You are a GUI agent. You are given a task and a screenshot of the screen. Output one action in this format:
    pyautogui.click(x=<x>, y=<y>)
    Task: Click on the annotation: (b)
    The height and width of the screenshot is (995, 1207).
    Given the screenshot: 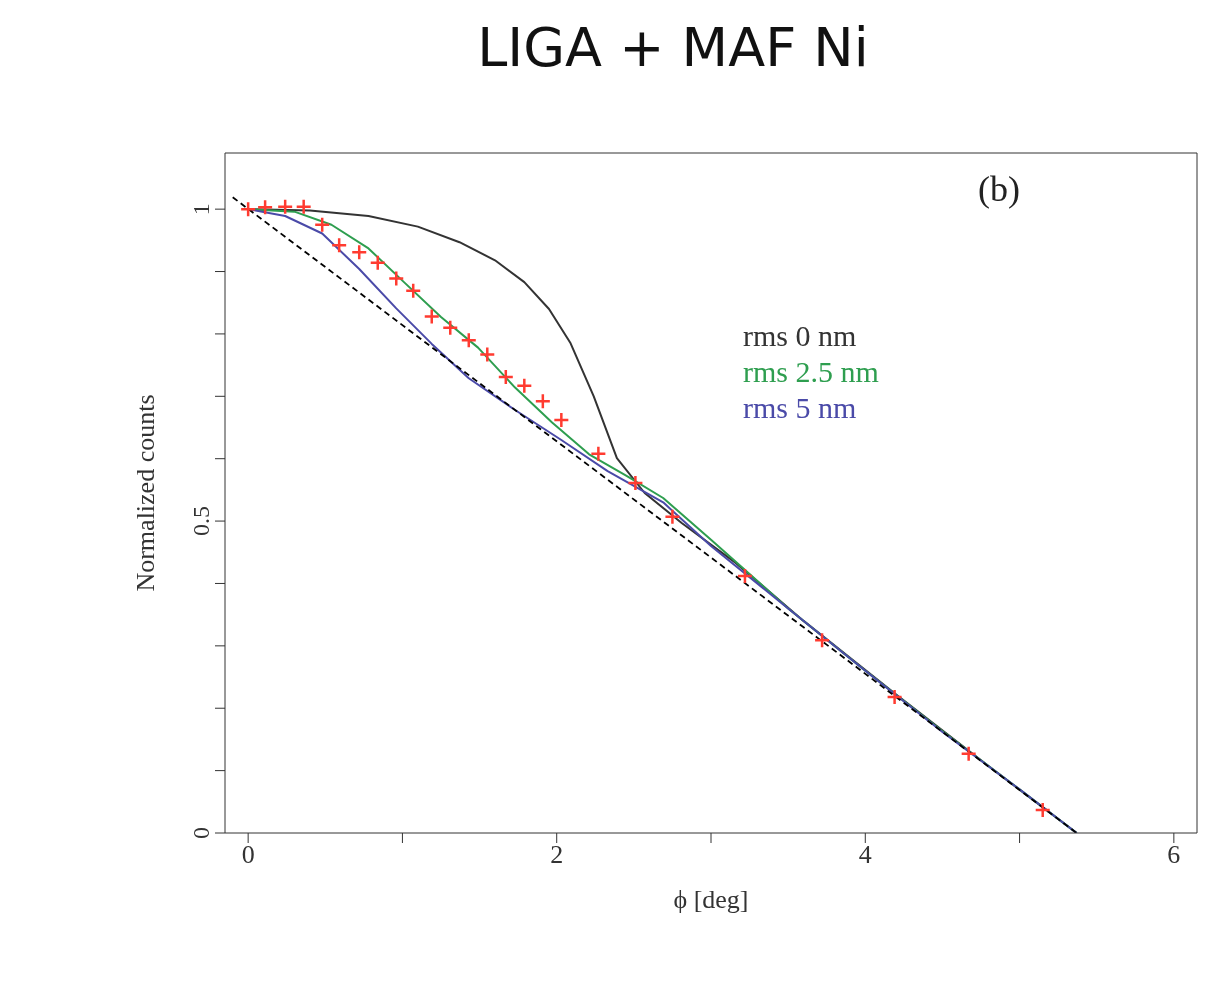 What is the action you would take?
    pyautogui.click(x=999, y=189)
    